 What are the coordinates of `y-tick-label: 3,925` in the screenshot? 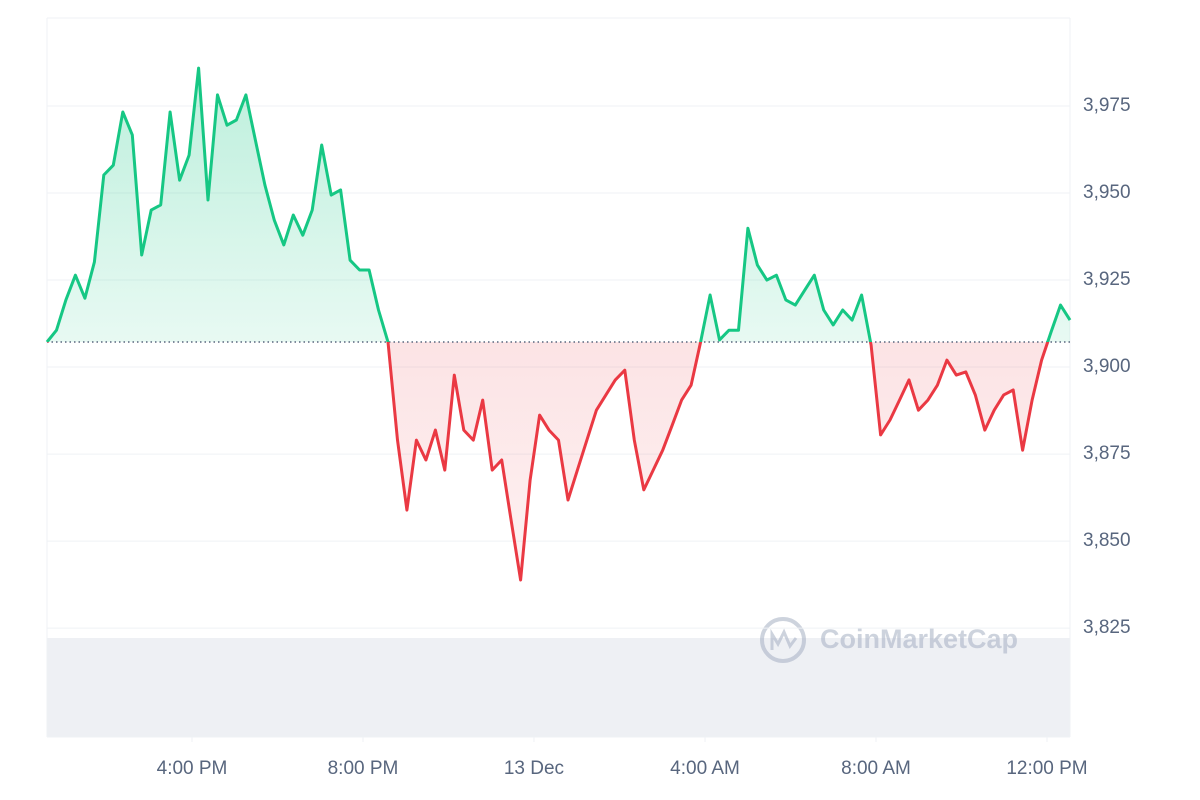 It's located at (1107, 279).